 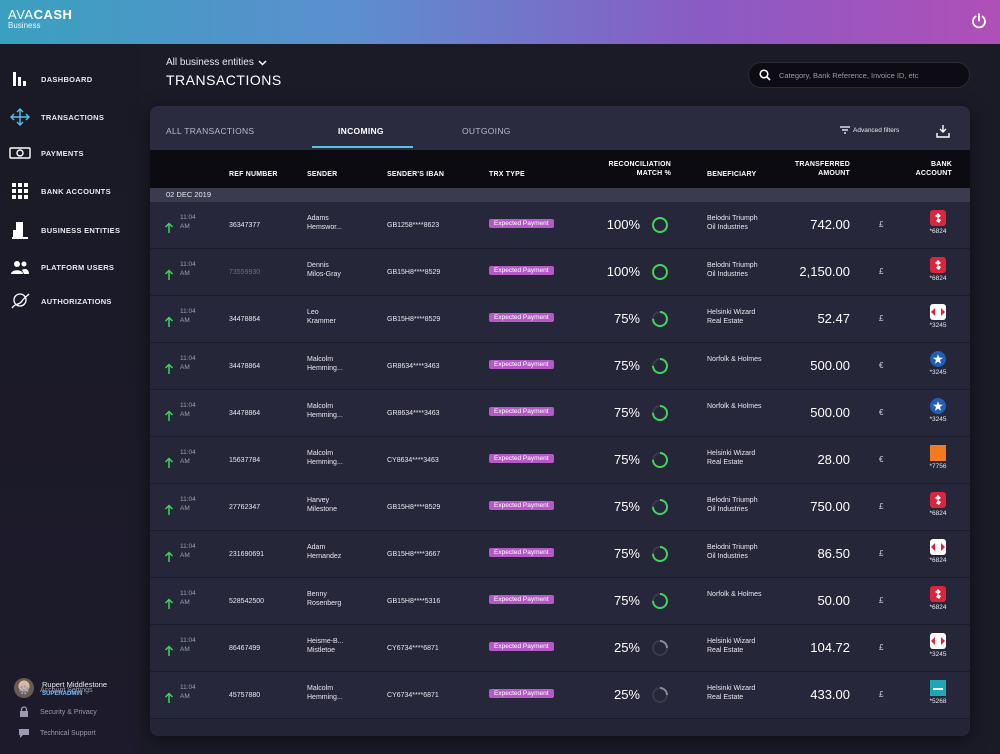 I want to click on beneficiary-line1: Helsinki Wizard, so click(x=731, y=312).